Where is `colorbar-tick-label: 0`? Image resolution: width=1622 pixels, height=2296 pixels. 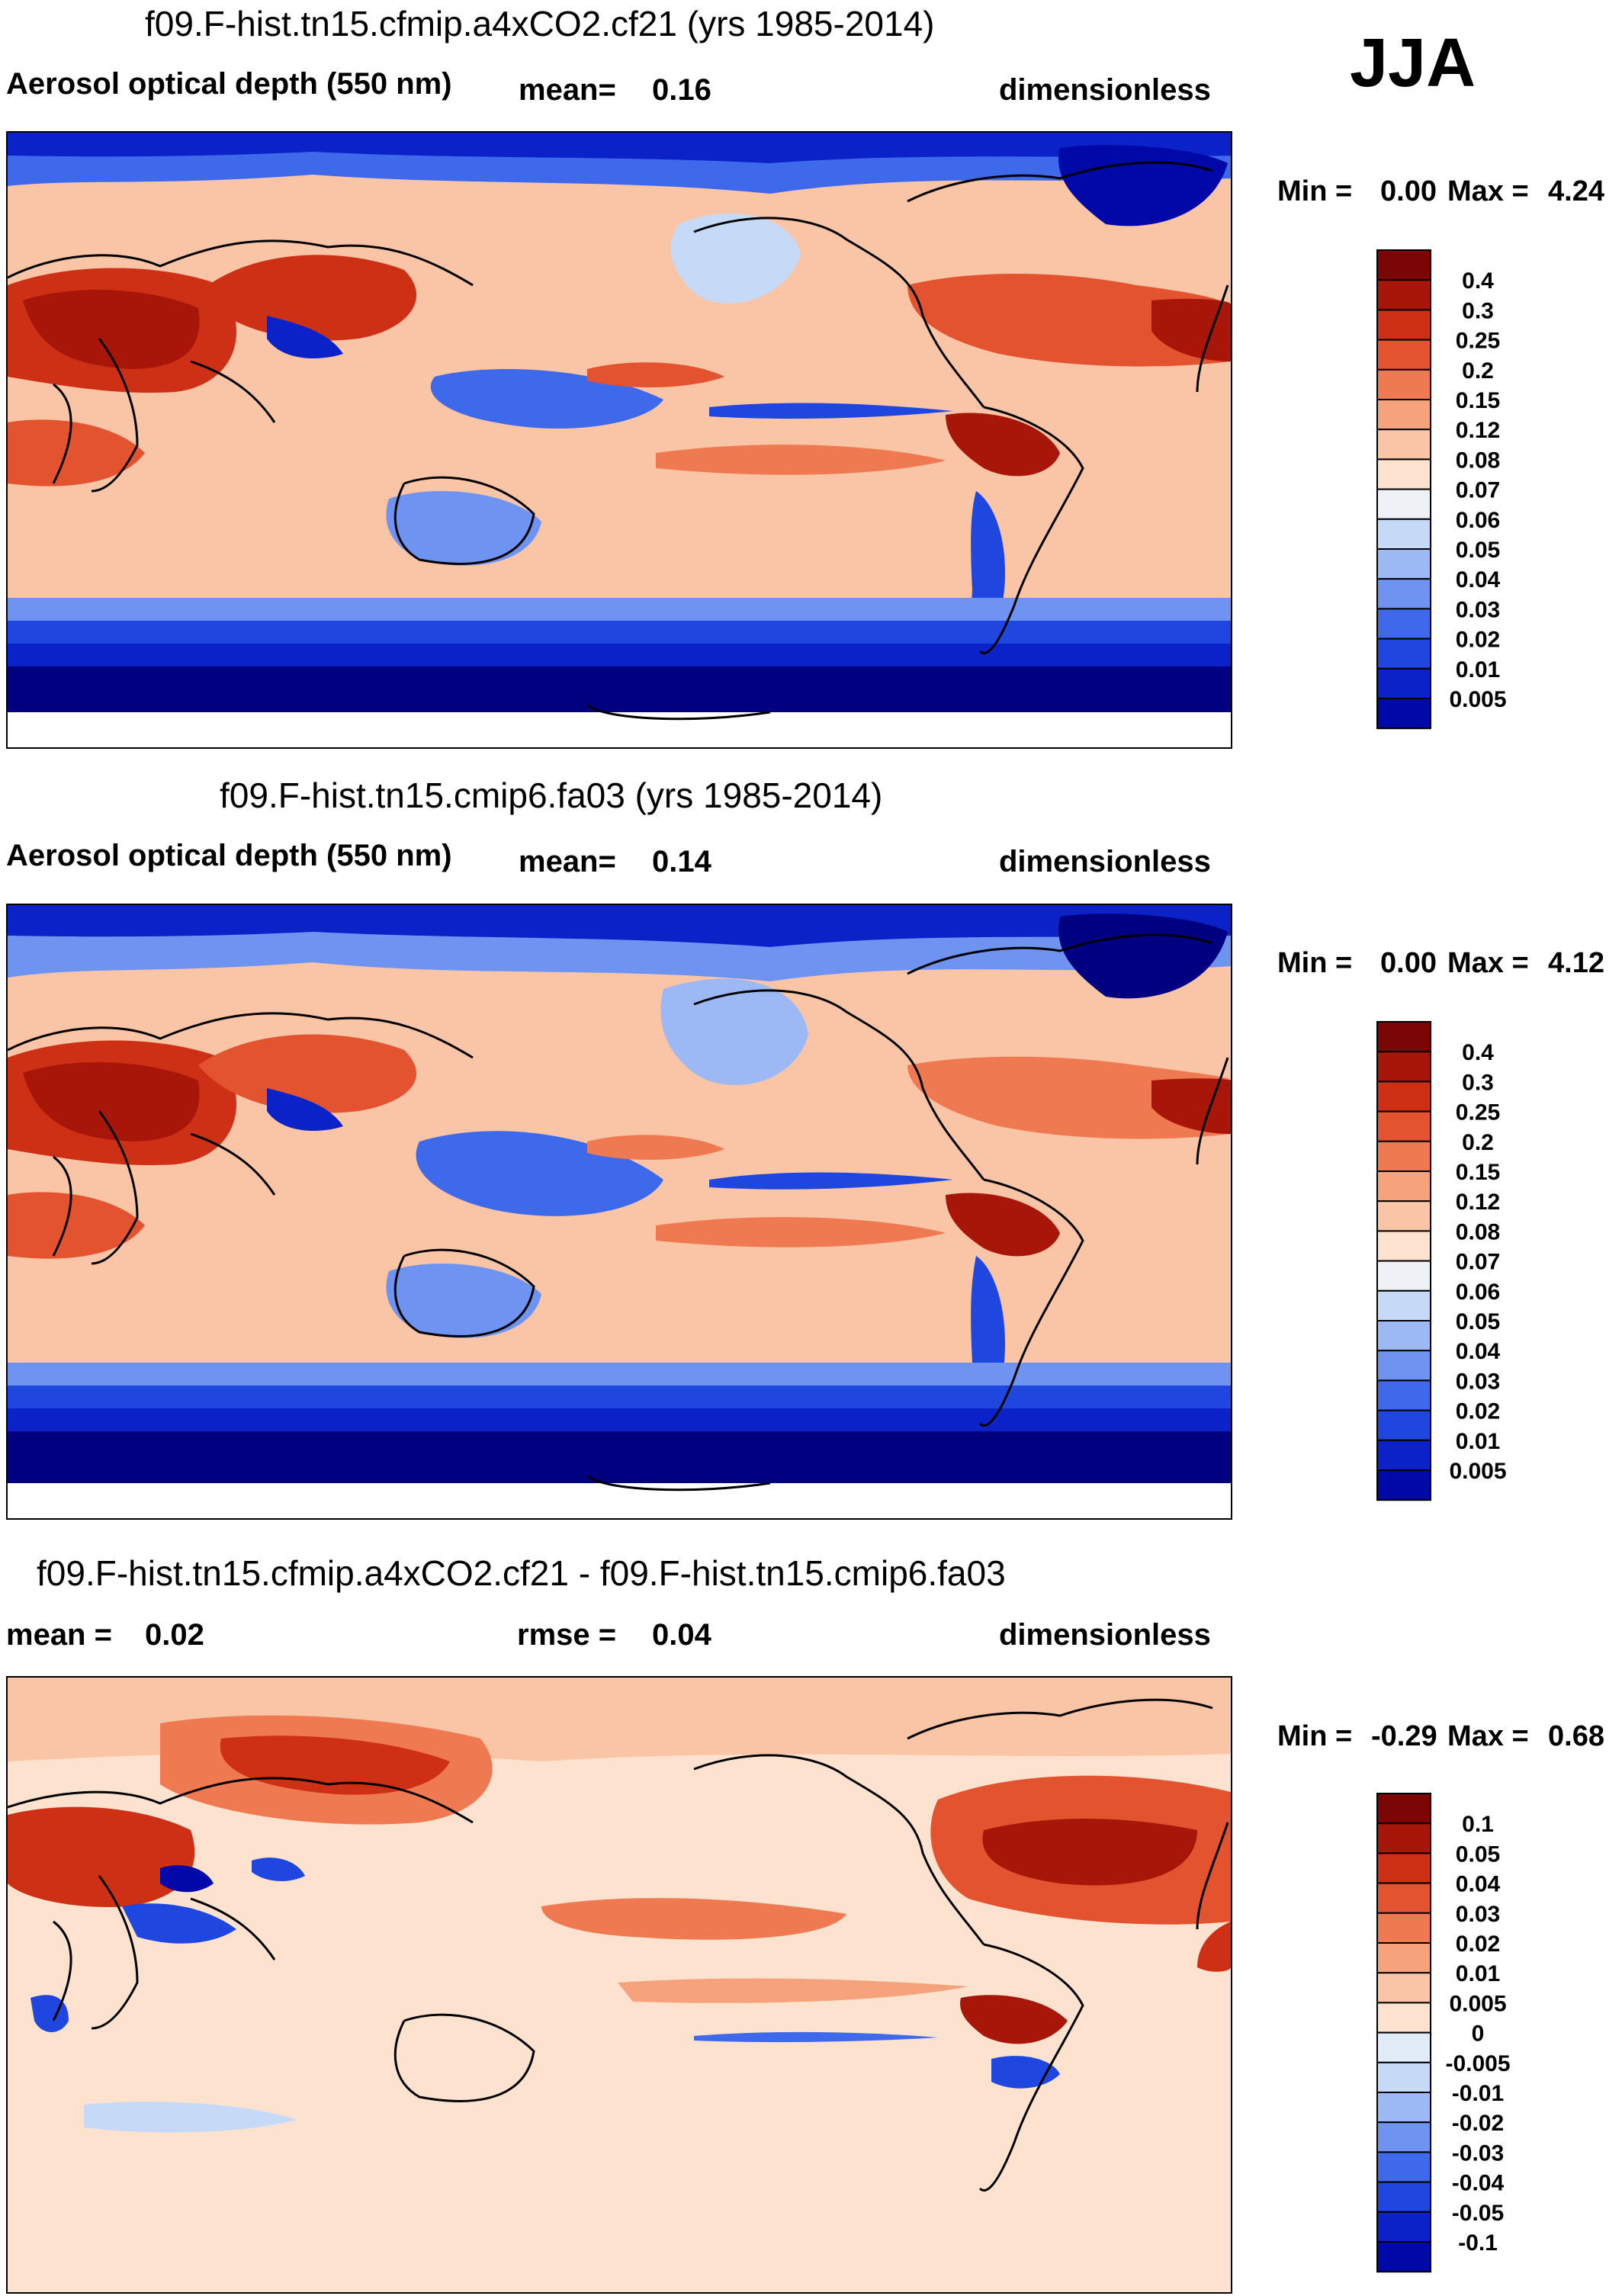
colorbar-tick-label: 0 is located at coordinates (1479, 2034).